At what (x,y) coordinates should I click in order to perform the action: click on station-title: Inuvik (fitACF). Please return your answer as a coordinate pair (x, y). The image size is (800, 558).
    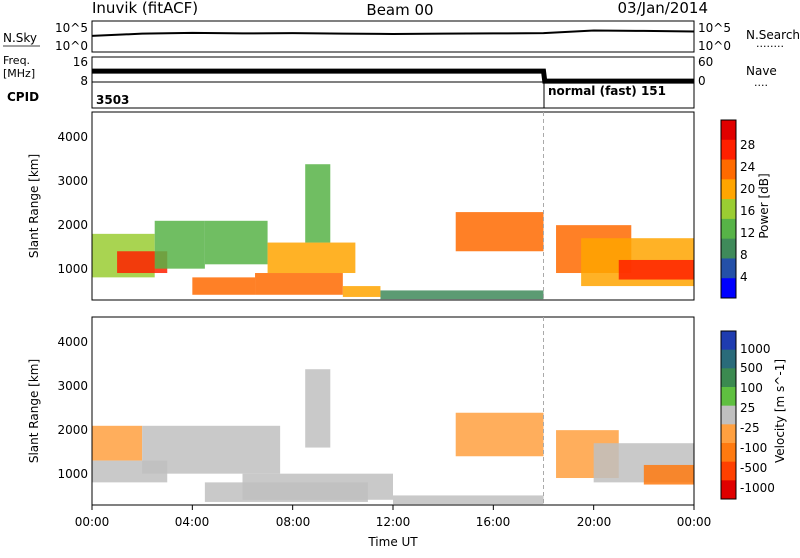
    Looking at the image, I should click on (145, 8).